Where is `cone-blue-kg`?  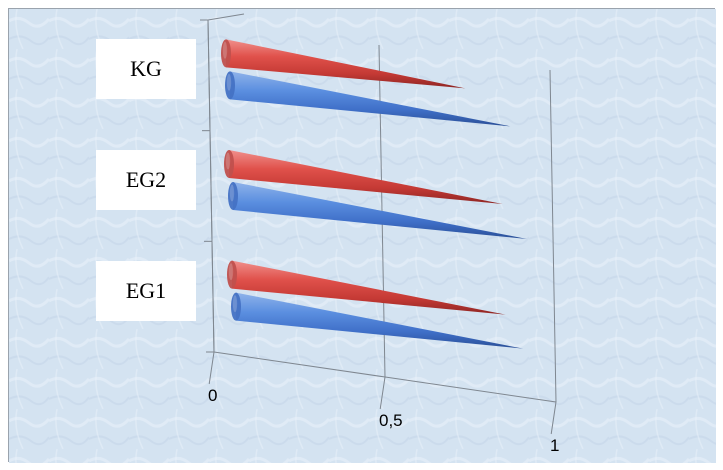
cone-blue-kg is located at coordinates (368, 99).